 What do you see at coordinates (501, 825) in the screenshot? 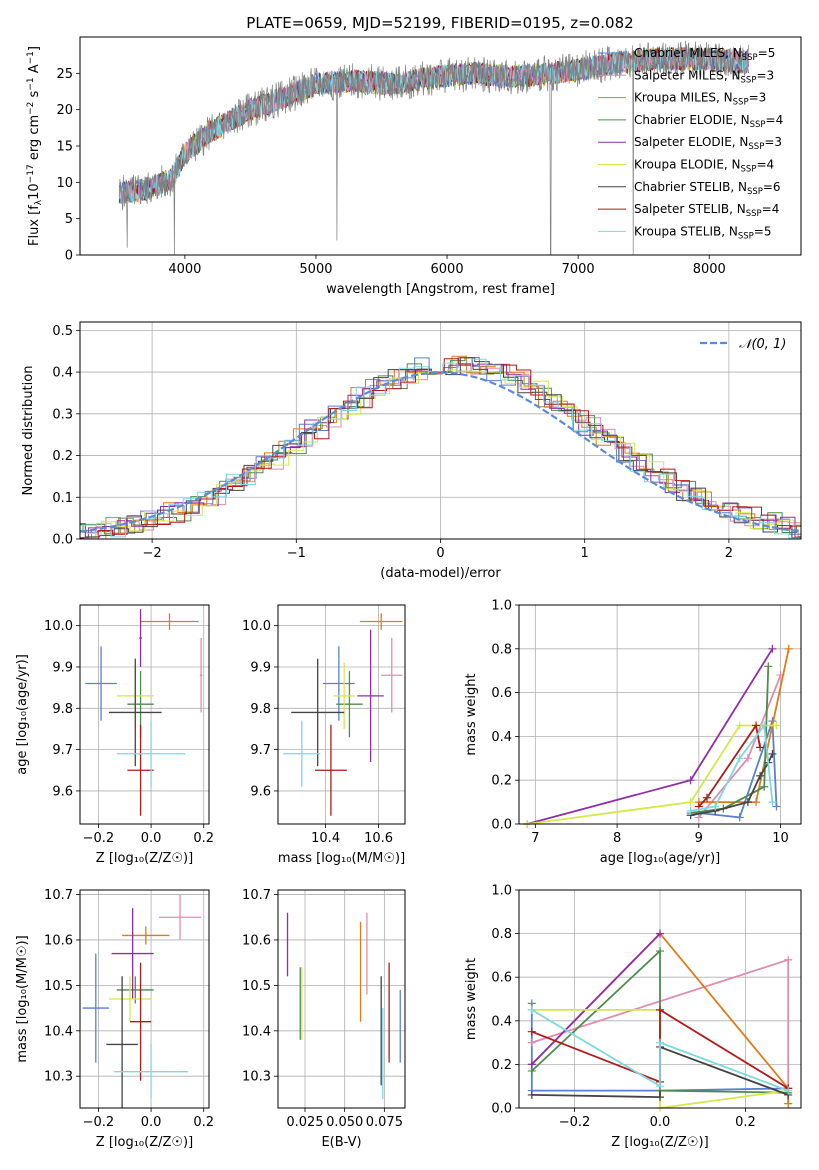
I see `y-tick-label: 0.0` at bounding box center [501, 825].